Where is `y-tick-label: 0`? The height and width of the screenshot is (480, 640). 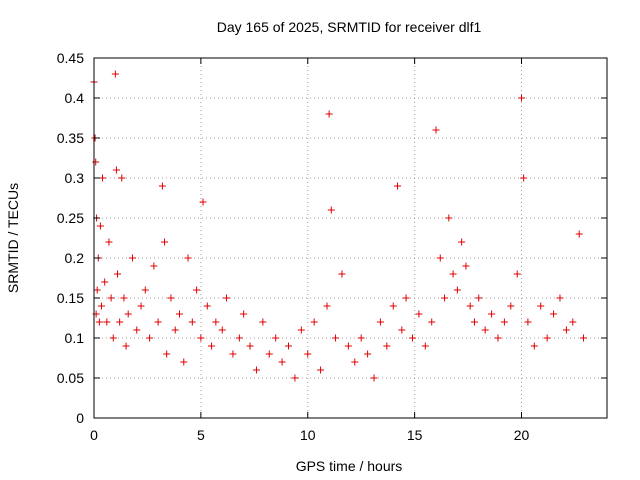
y-tick-label: 0 is located at coordinates (80, 418).